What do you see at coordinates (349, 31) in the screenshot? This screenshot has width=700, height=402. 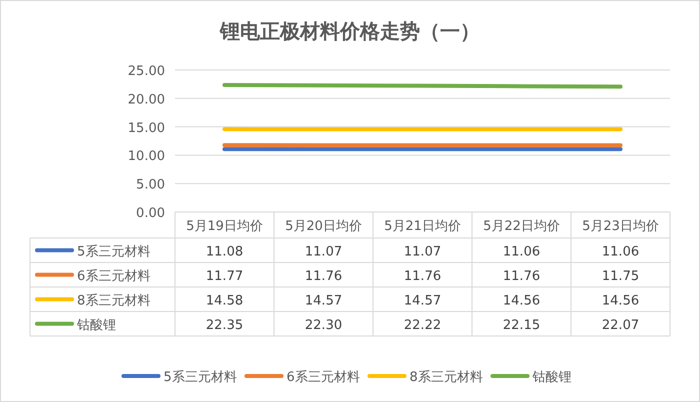 I see `chart-title: 锂电正极材料价格走势（一）` at bounding box center [349, 31].